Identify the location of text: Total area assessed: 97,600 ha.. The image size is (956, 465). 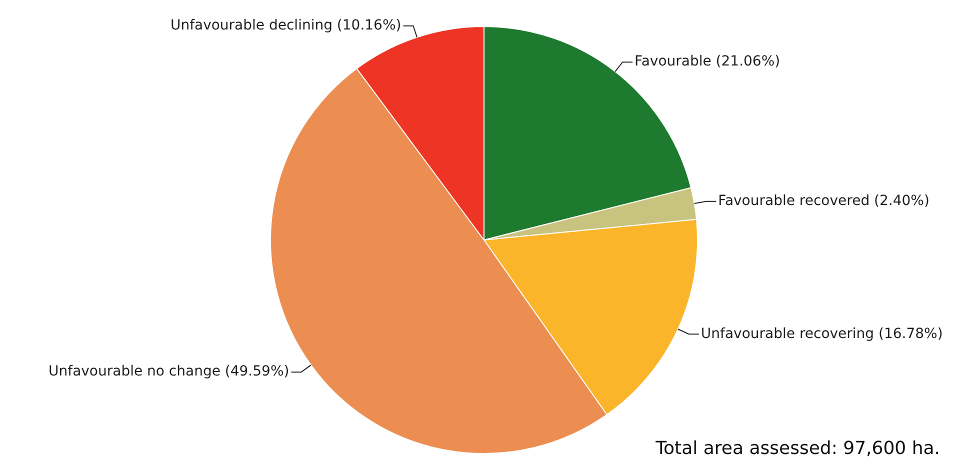
(798, 448).